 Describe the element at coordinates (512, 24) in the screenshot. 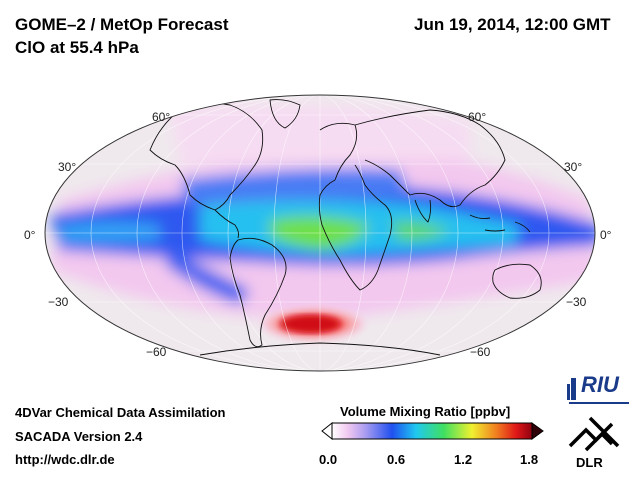

I see `date-label: Jun 19, 2014, 12:00 GMT` at that location.